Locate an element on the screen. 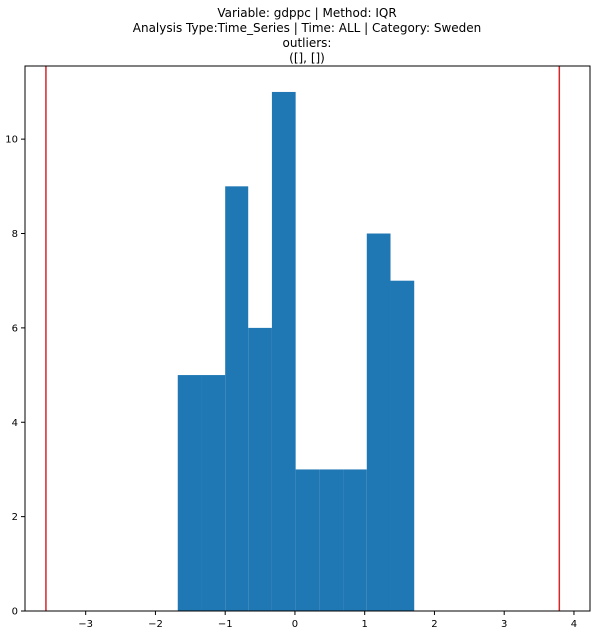 This screenshot has height=635, width=592. y-tick-label: 6 is located at coordinates (15, 328).